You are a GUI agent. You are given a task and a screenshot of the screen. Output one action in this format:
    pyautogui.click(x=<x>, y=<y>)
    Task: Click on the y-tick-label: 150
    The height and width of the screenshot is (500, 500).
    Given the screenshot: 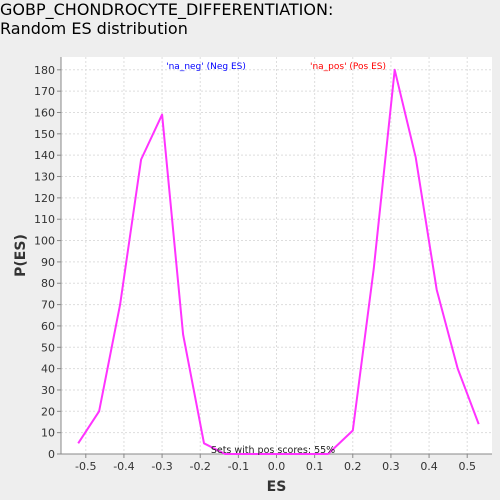 What is the action you would take?
    pyautogui.click(x=44, y=134)
    